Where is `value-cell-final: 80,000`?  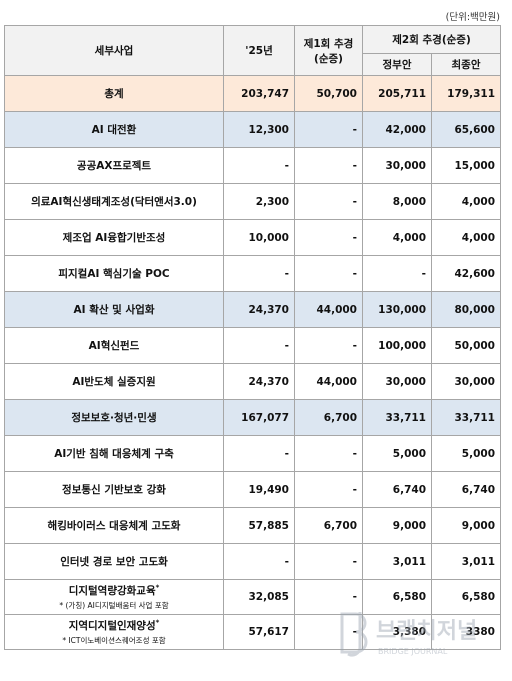
value-cell-final: 80,000 is located at coordinates (466, 309).